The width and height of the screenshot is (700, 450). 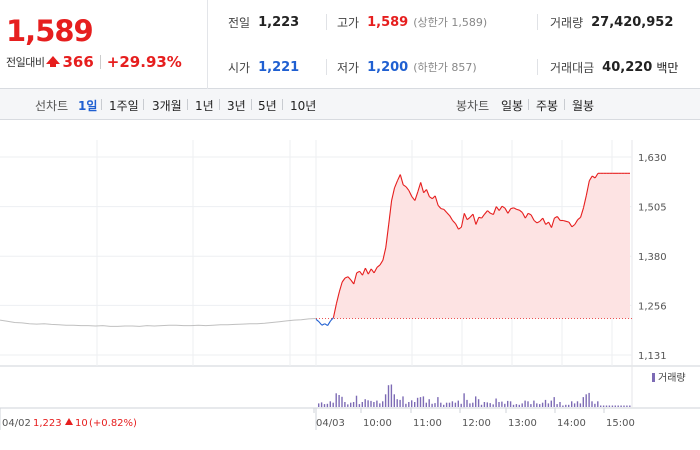 What do you see at coordinates (667, 67) in the screenshot?
I see `trade-value-unit: 백만` at bounding box center [667, 67].